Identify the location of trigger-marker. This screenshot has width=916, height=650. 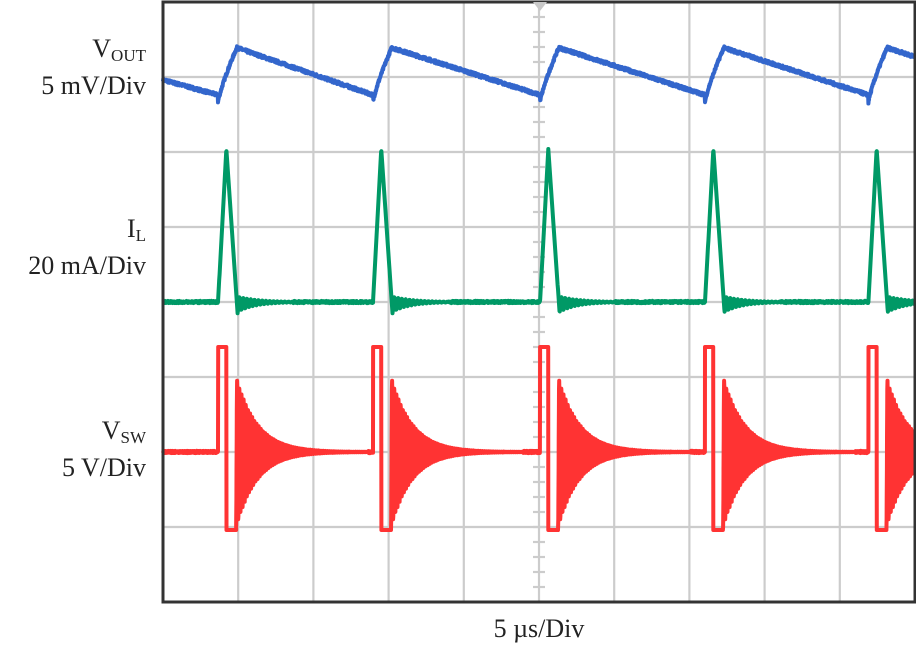
(540, 6).